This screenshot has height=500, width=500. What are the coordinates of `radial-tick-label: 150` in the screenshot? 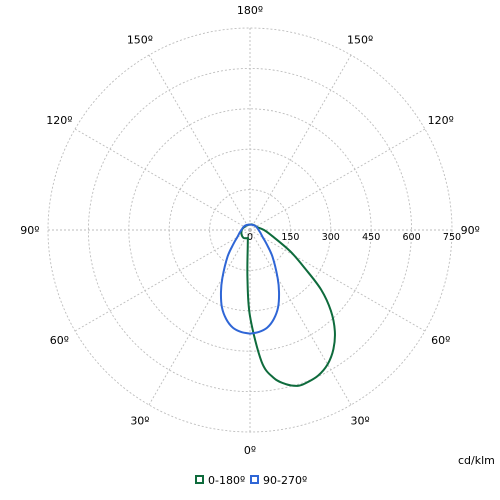 It's located at (290, 237).